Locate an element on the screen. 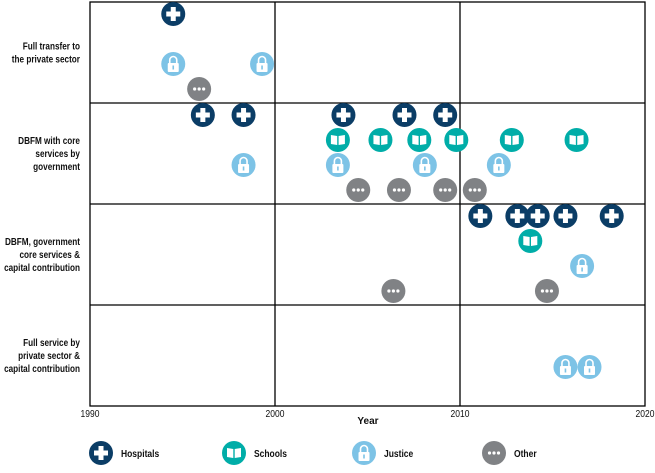 This screenshot has height=473, width=655. row-label: DBFM, government is located at coordinates (42, 241).